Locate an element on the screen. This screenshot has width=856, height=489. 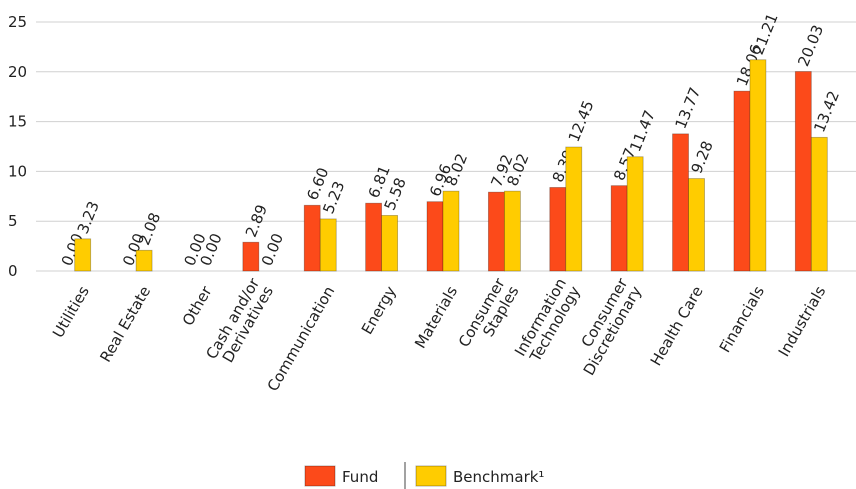
x-tick-label-group: Energy is located at coordinates (379, 310).